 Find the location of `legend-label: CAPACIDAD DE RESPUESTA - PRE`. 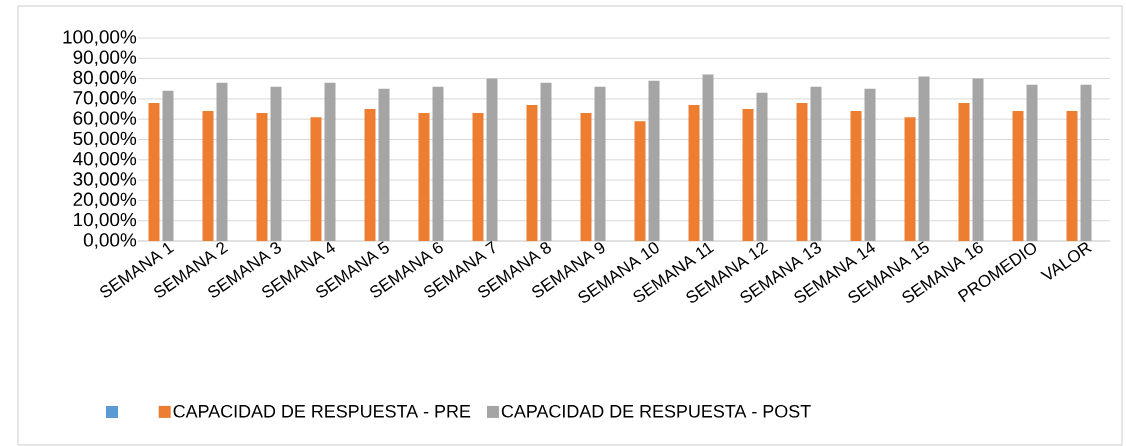

legend-label: CAPACIDAD DE RESPUESTA - PRE is located at coordinates (322, 411).